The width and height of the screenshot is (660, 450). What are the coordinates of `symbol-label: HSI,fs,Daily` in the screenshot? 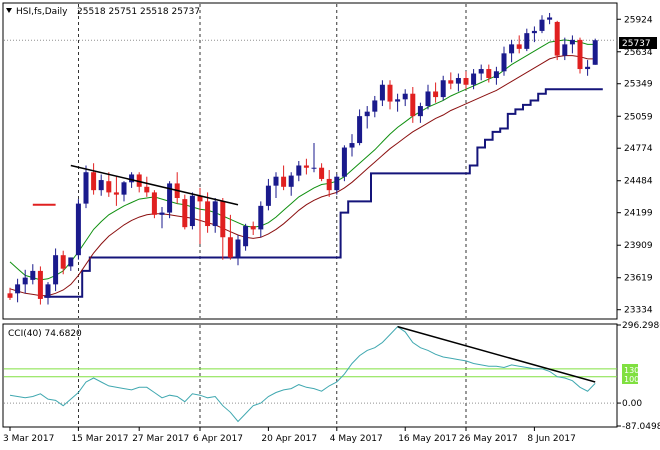 It's located at (42, 12).